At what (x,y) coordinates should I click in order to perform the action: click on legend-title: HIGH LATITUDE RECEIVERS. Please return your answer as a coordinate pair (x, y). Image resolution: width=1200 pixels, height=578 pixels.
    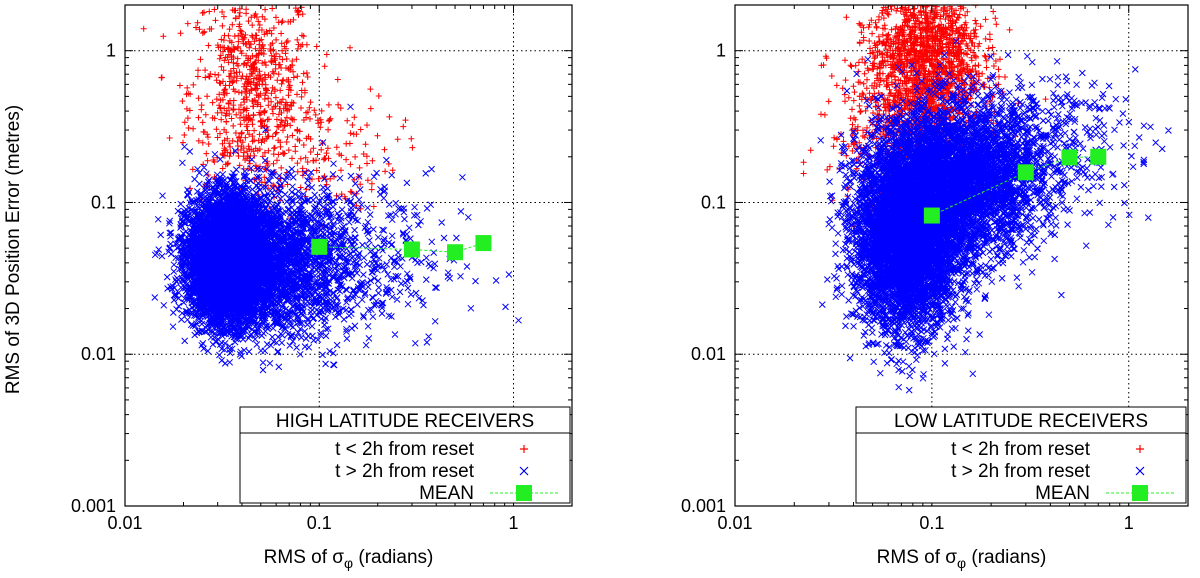
    Looking at the image, I should click on (405, 421).